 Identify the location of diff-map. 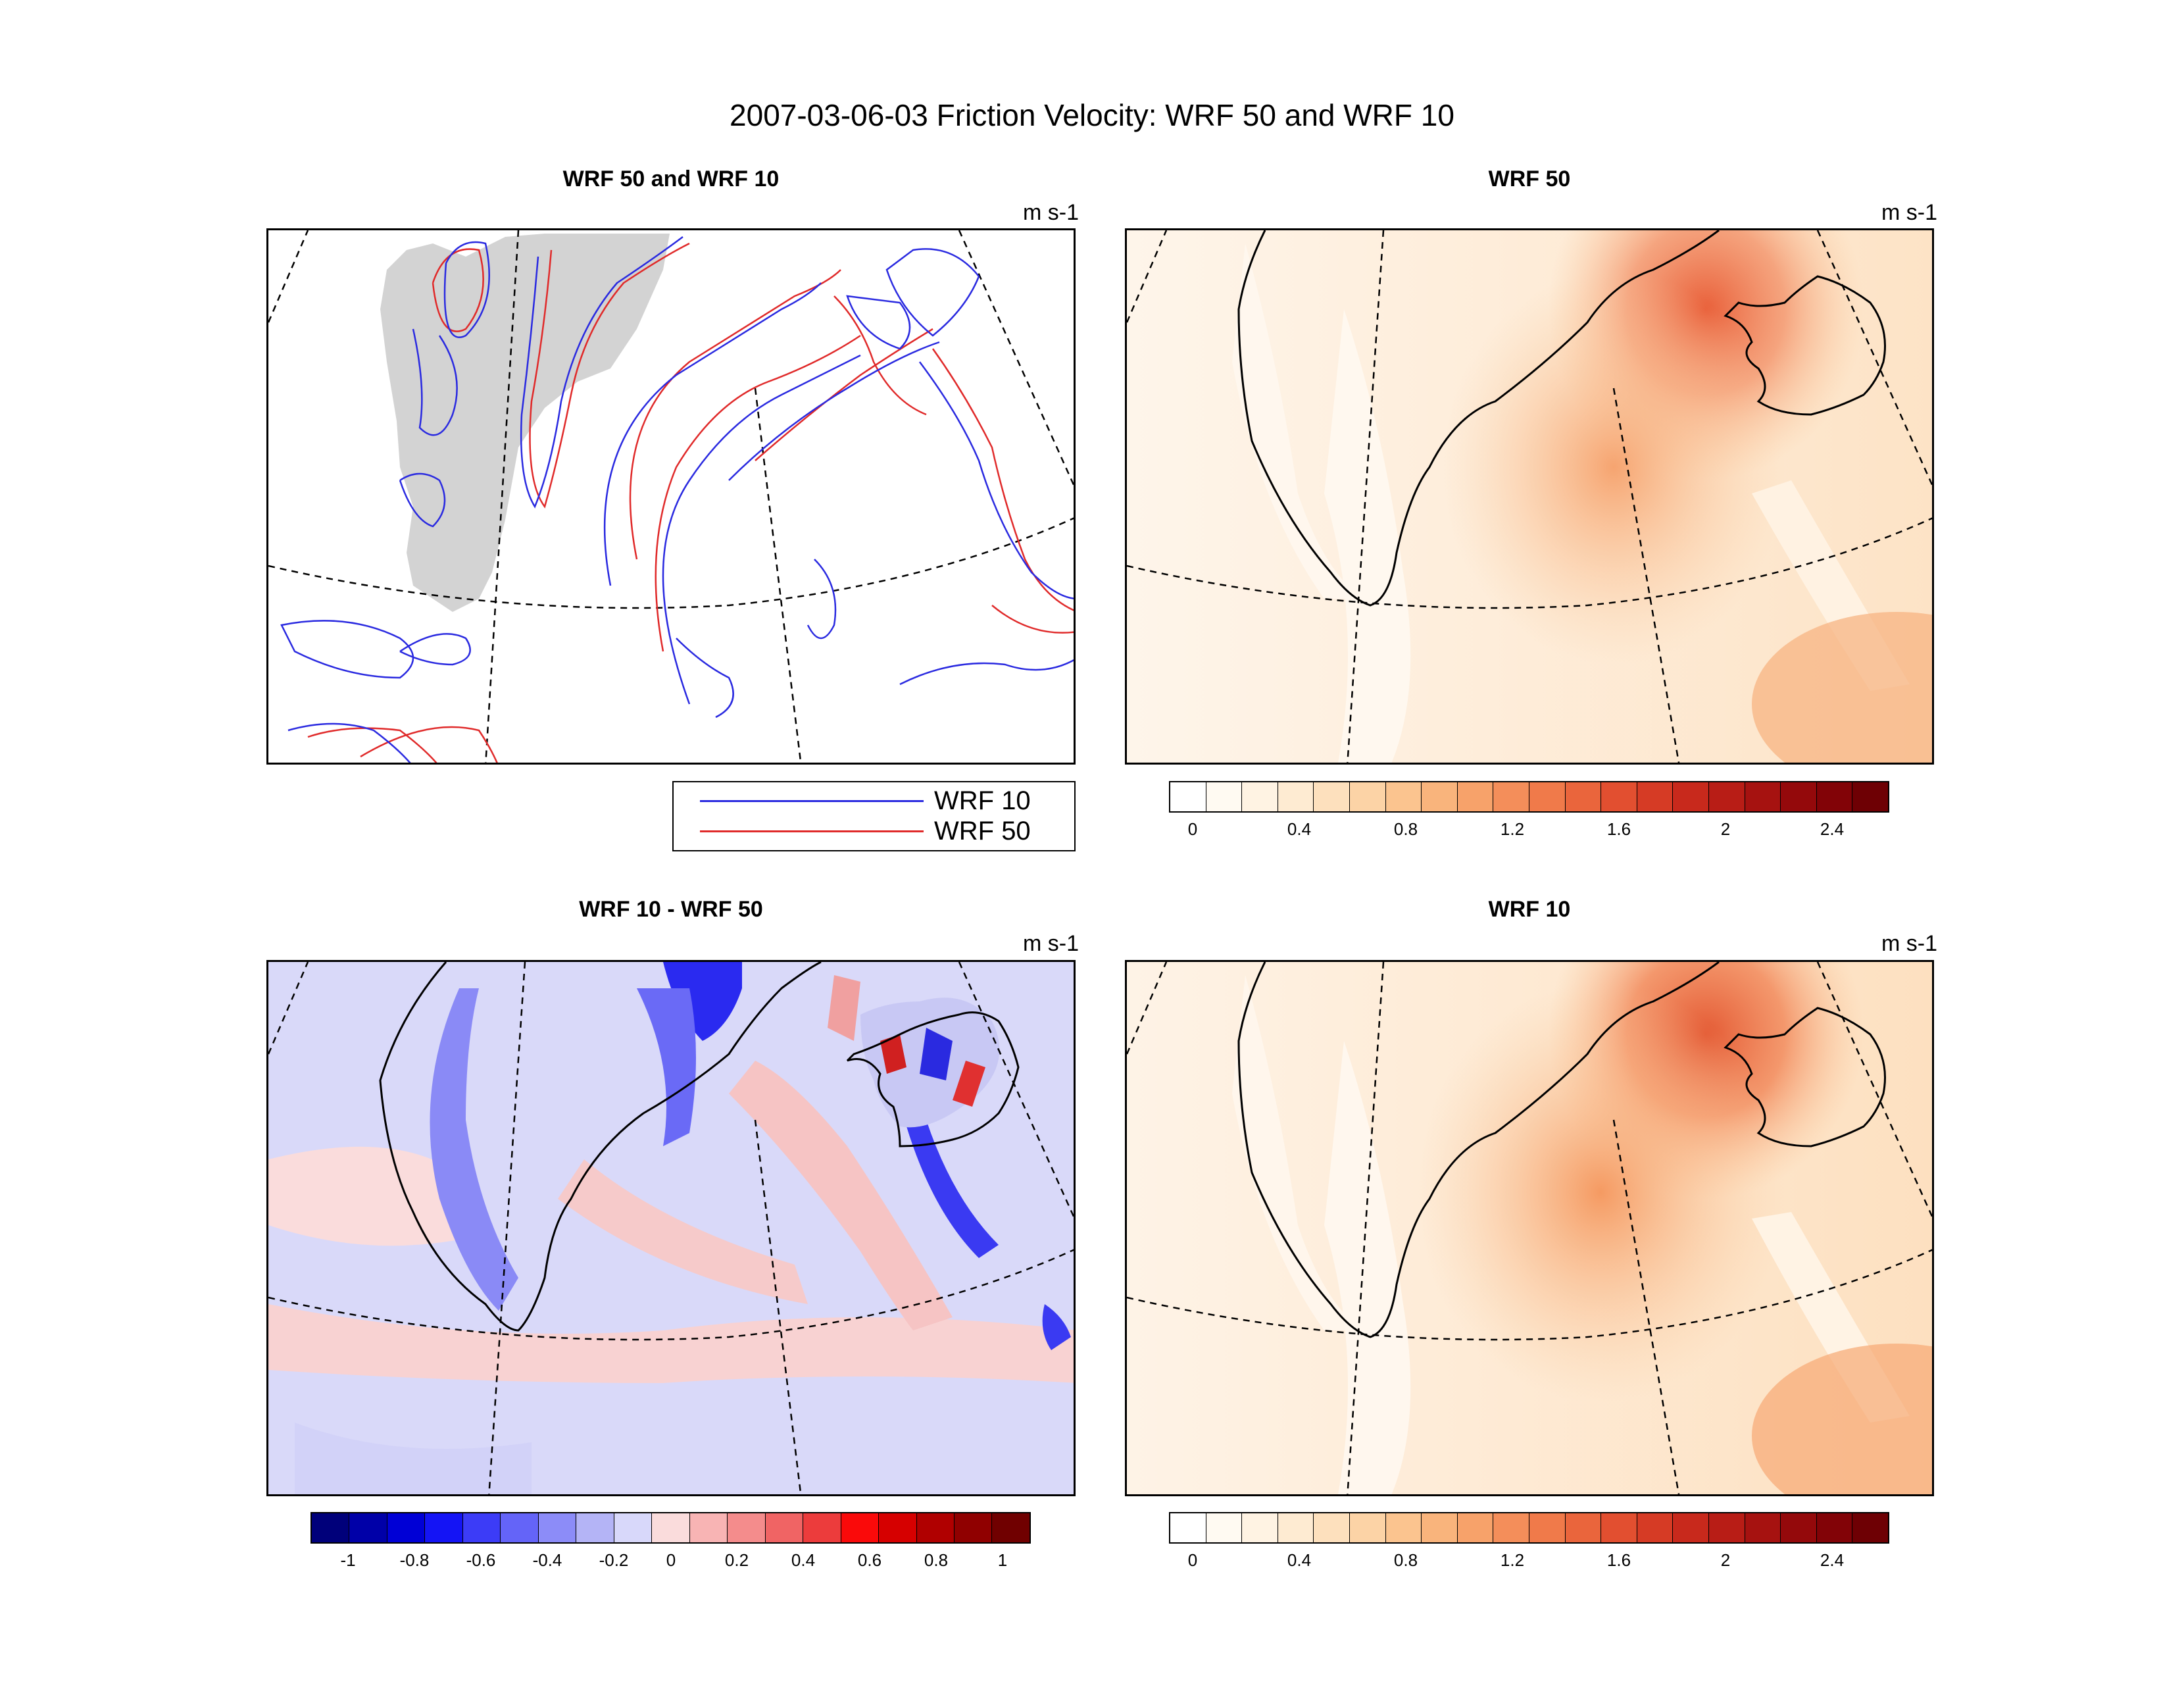
(671, 1228).